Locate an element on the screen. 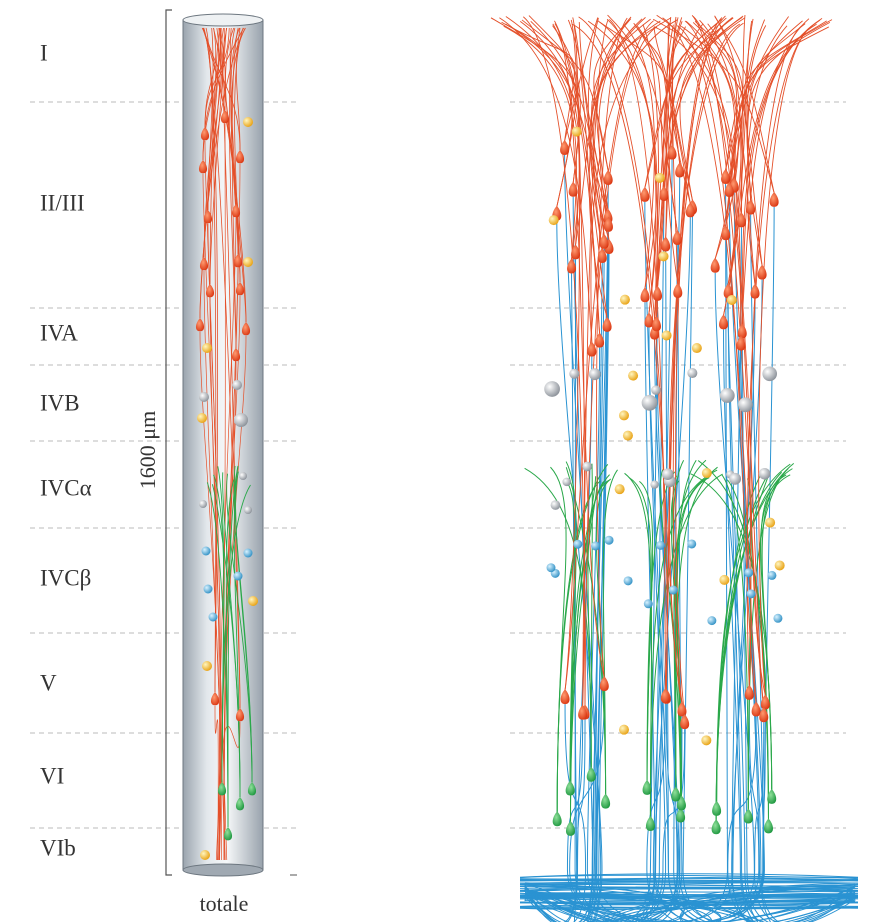 Image resolution: width=871 pixels, height=922 pixels. column-drawing is located at coordinates (223, 445).